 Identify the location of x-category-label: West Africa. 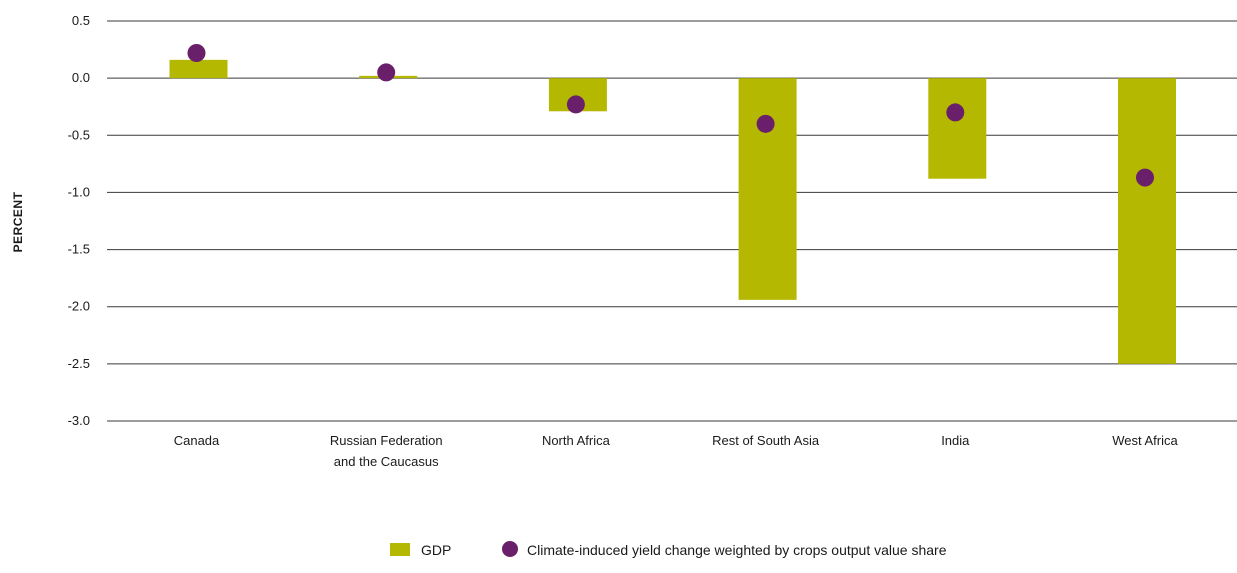
(1145, 440).